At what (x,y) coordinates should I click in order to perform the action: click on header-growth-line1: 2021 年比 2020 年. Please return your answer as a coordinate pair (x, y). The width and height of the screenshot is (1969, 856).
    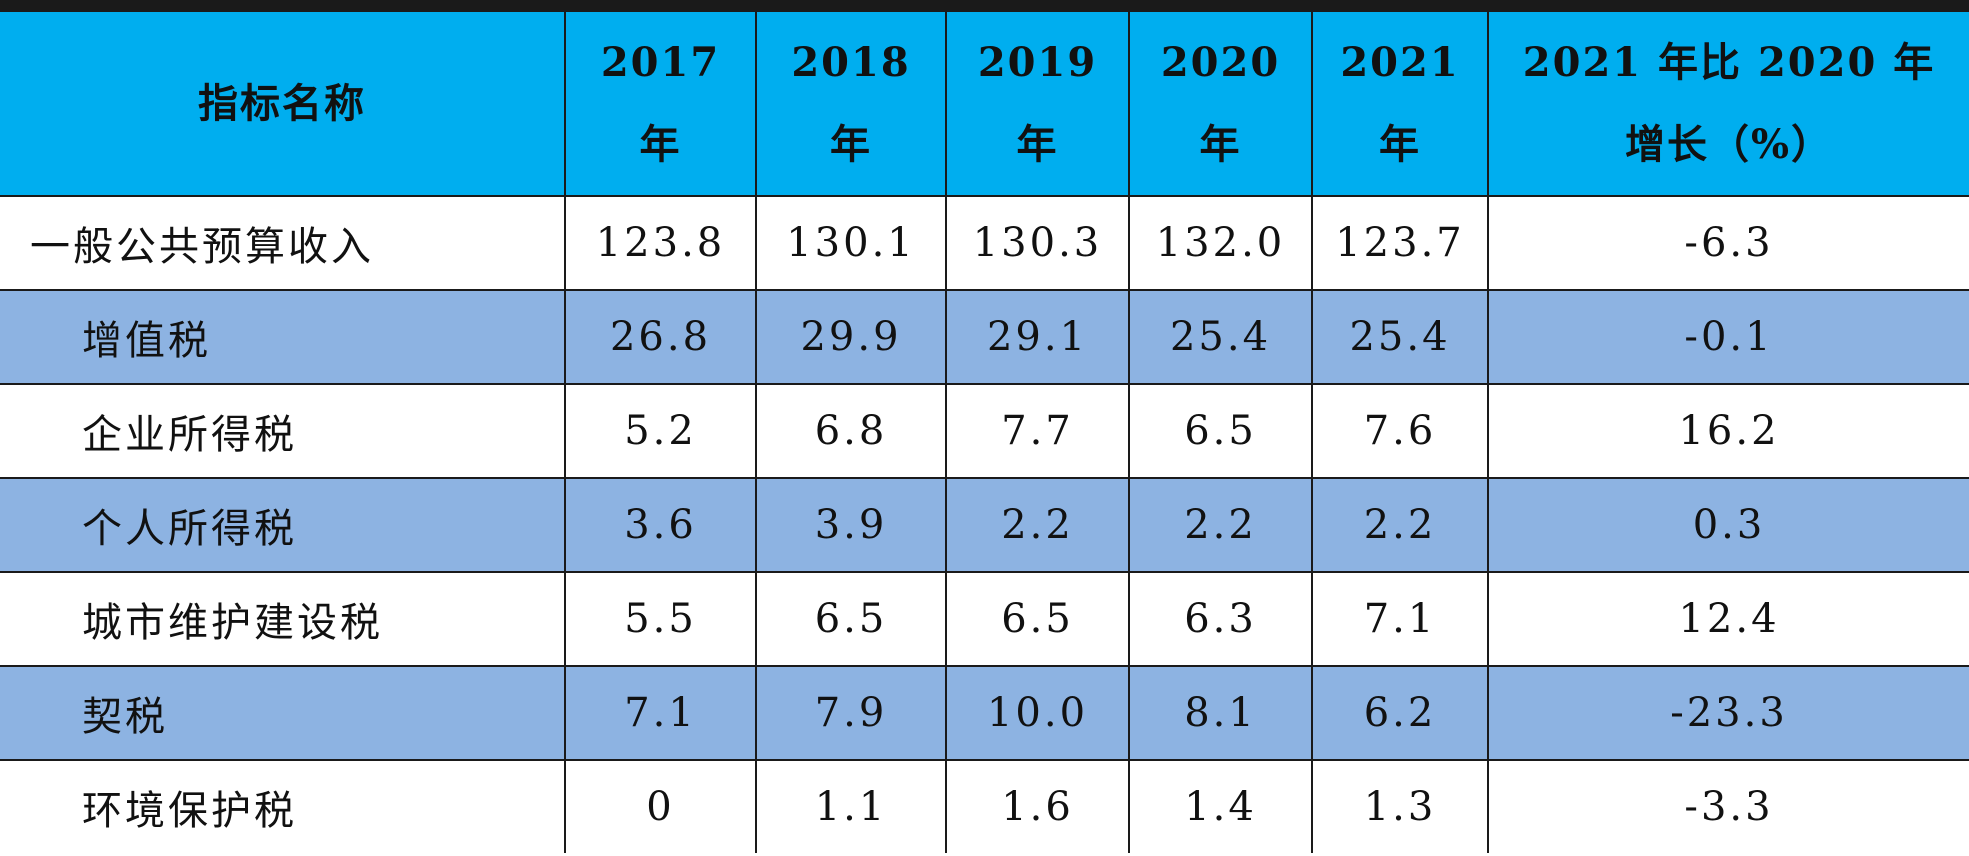
    Looking at the image, I should click on (1729, 62).